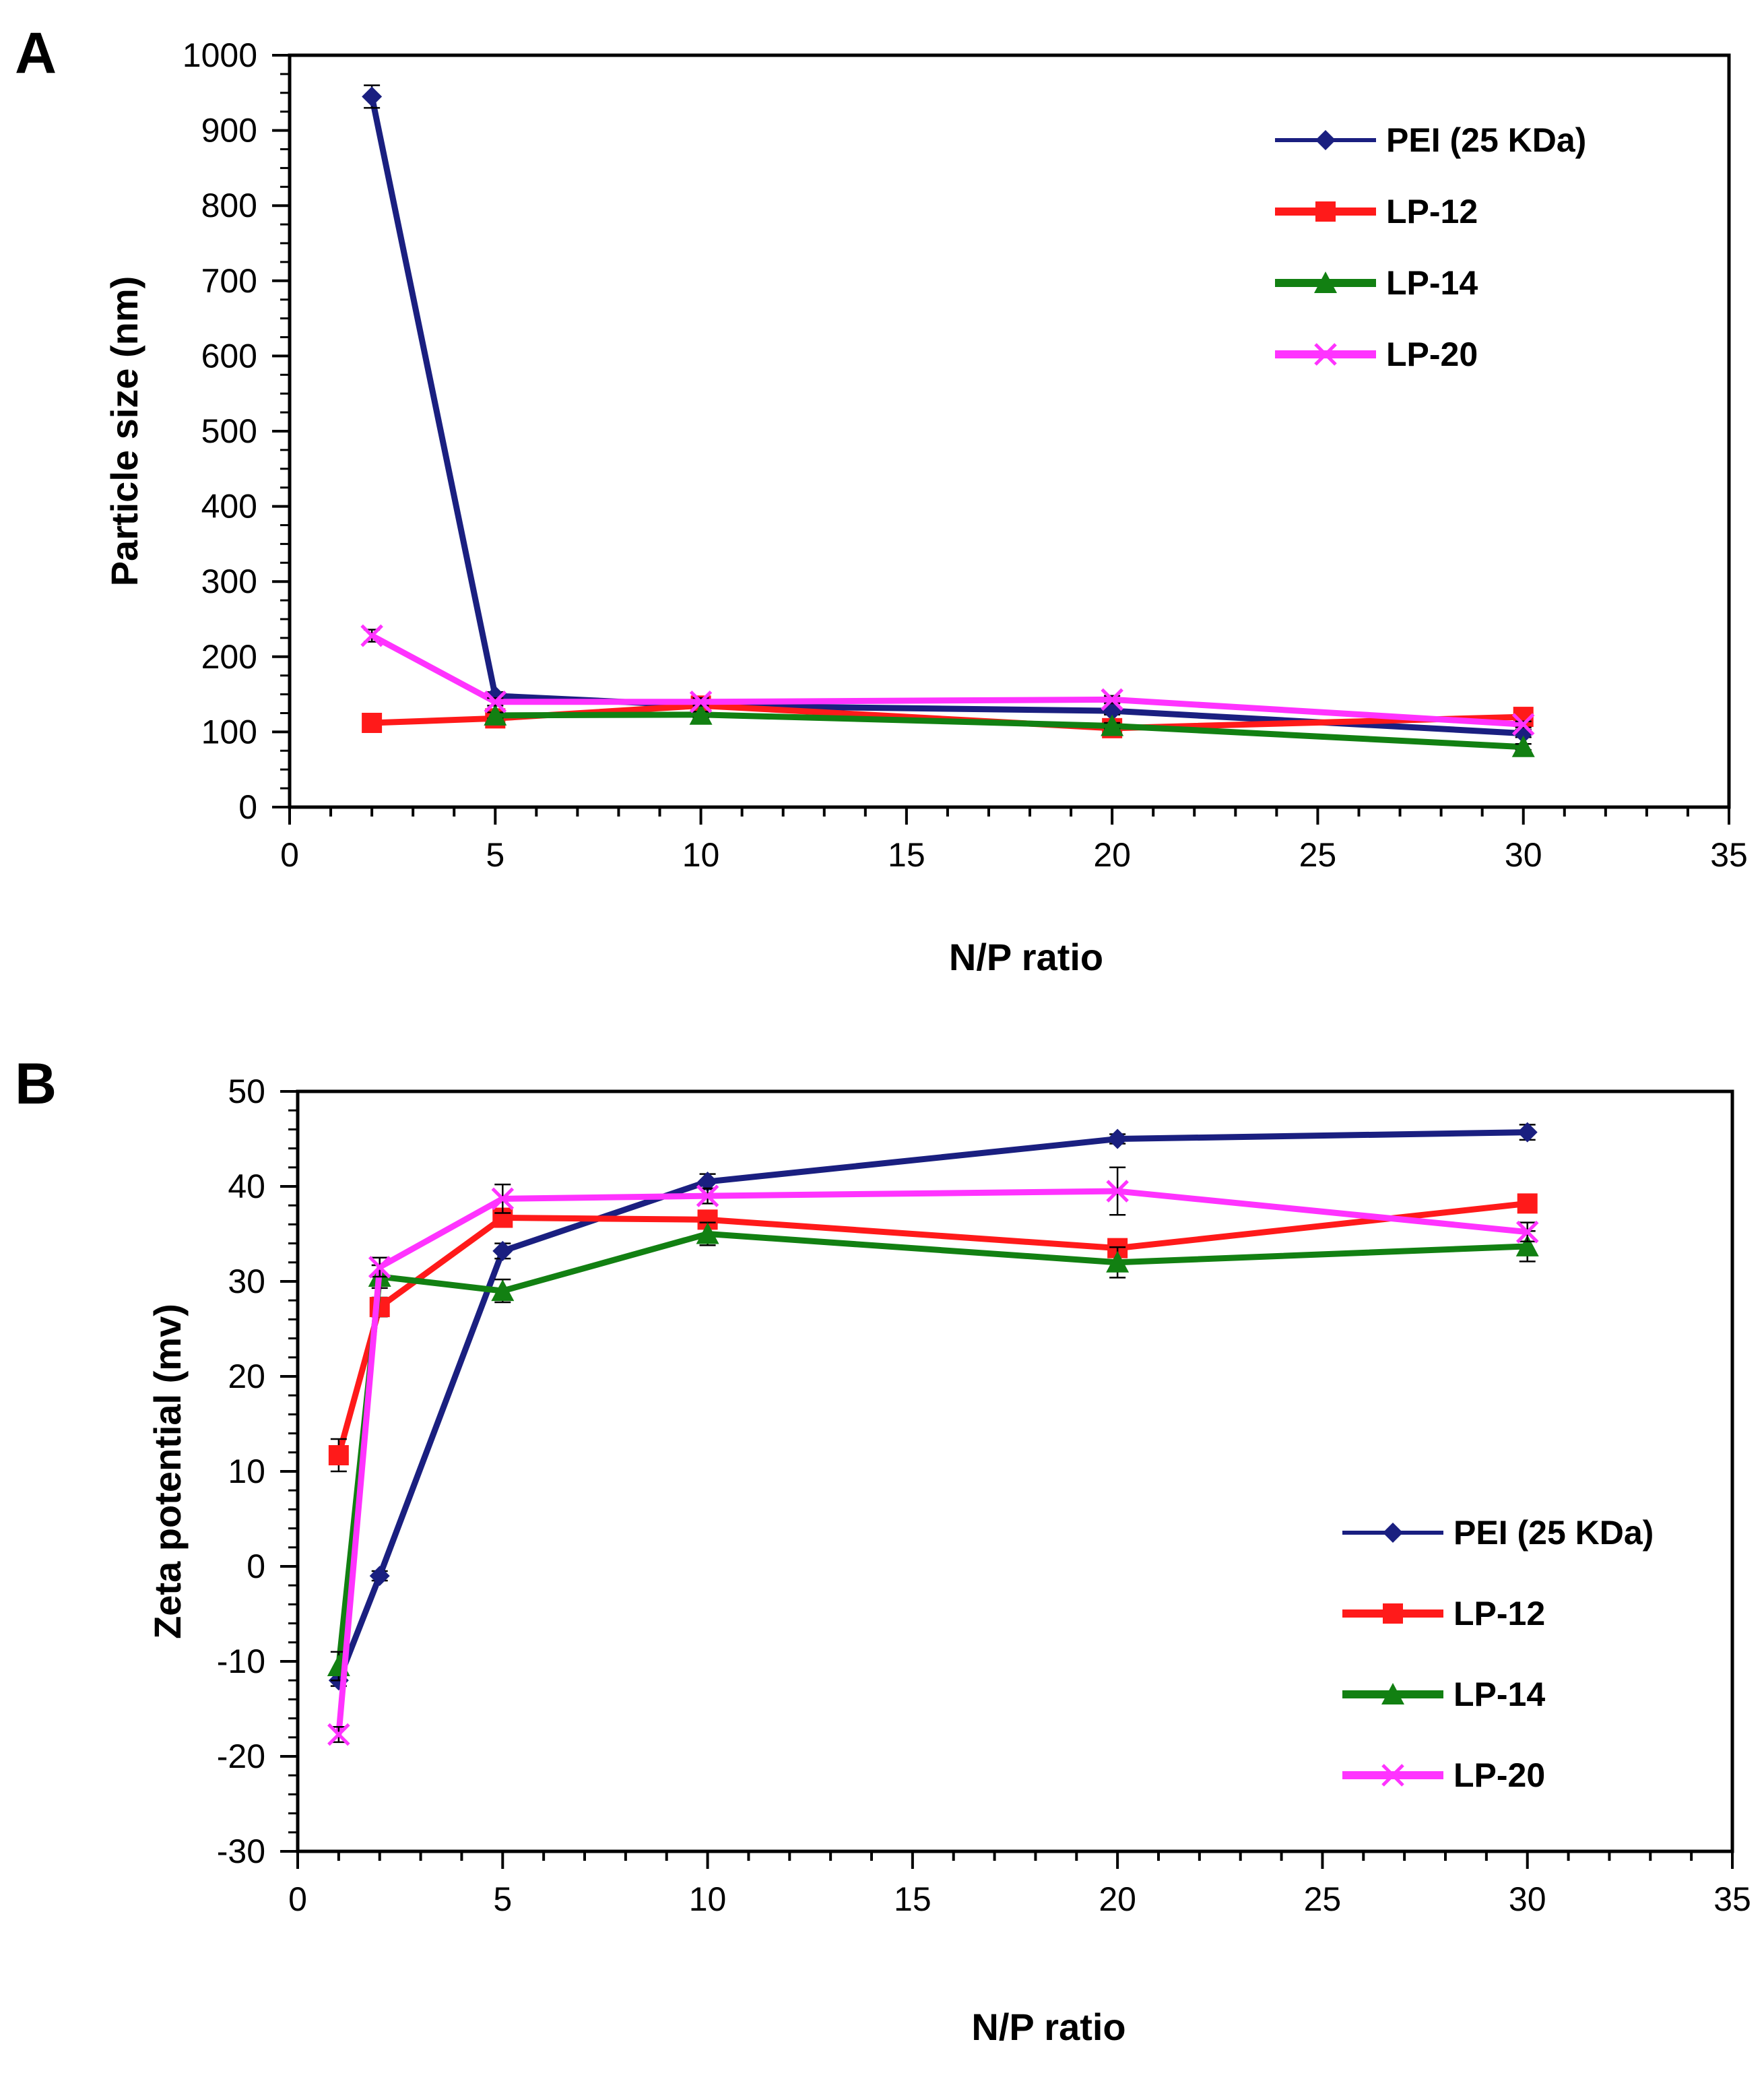 The height and width of the screenshot is (2073, 1764). Describe the element at coordinates (36, 1084) in the screenshot. I see `panel-letter-b: B` at that location.